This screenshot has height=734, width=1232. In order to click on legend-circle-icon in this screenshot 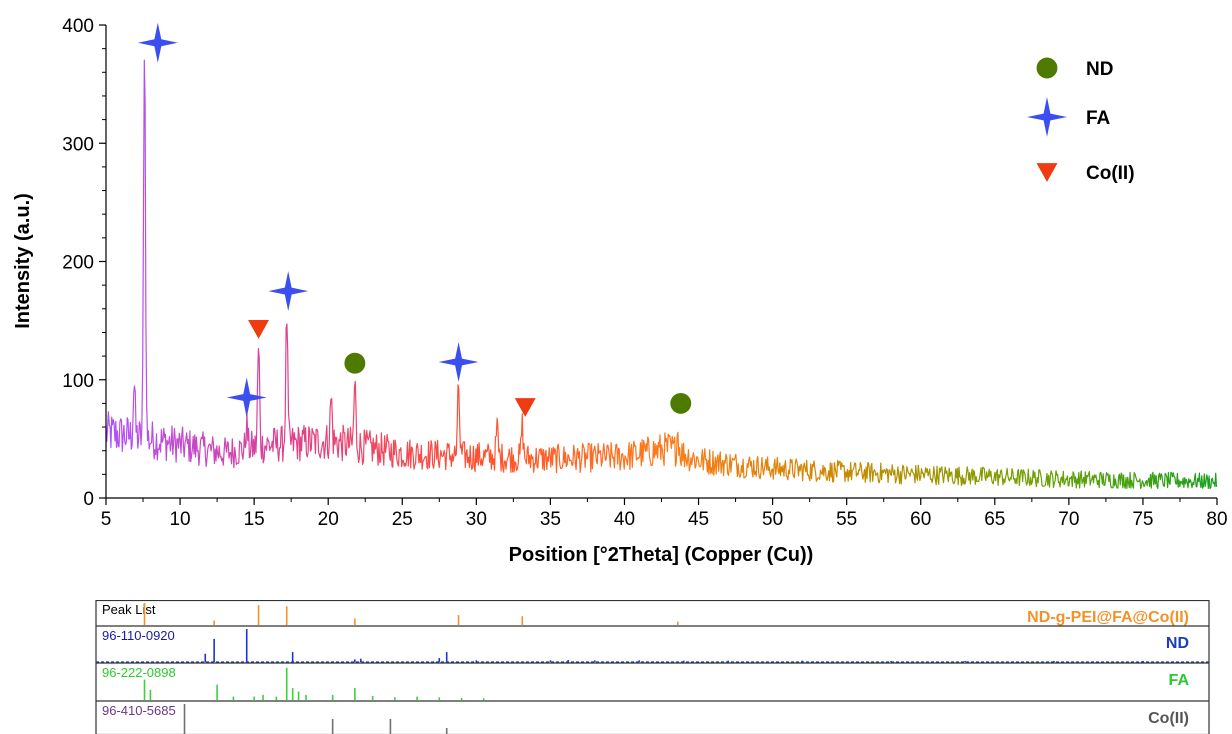, I will do `click(1047, 68)`.